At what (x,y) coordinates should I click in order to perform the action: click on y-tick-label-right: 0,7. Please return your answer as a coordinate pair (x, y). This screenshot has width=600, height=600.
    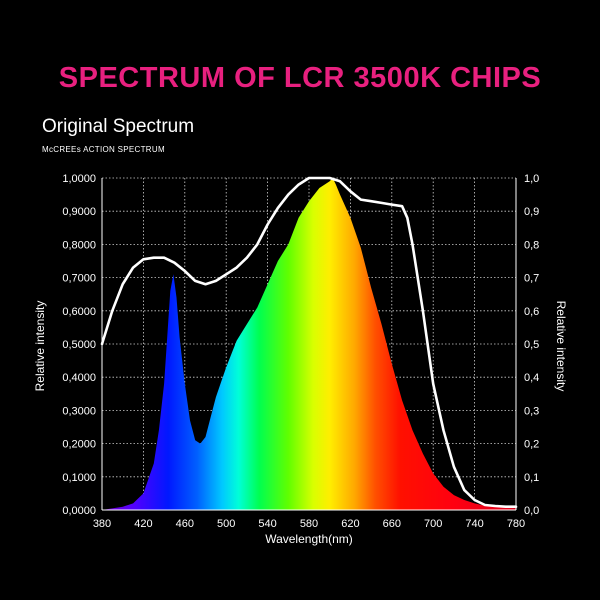
    Looking at the image, I should click on (531, 279).